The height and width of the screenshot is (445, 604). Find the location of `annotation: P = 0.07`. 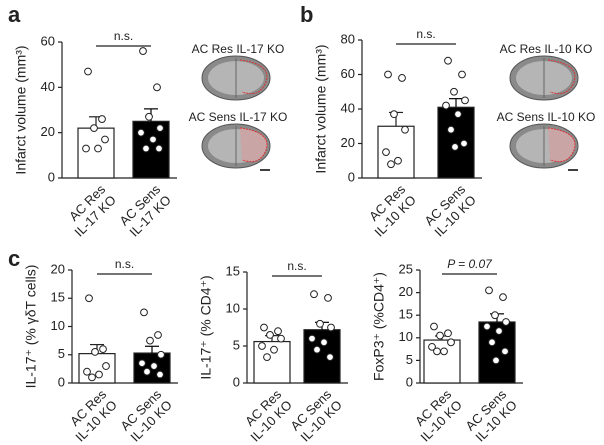

annotation: P = 0.07 is located at coordinates (470, 264).